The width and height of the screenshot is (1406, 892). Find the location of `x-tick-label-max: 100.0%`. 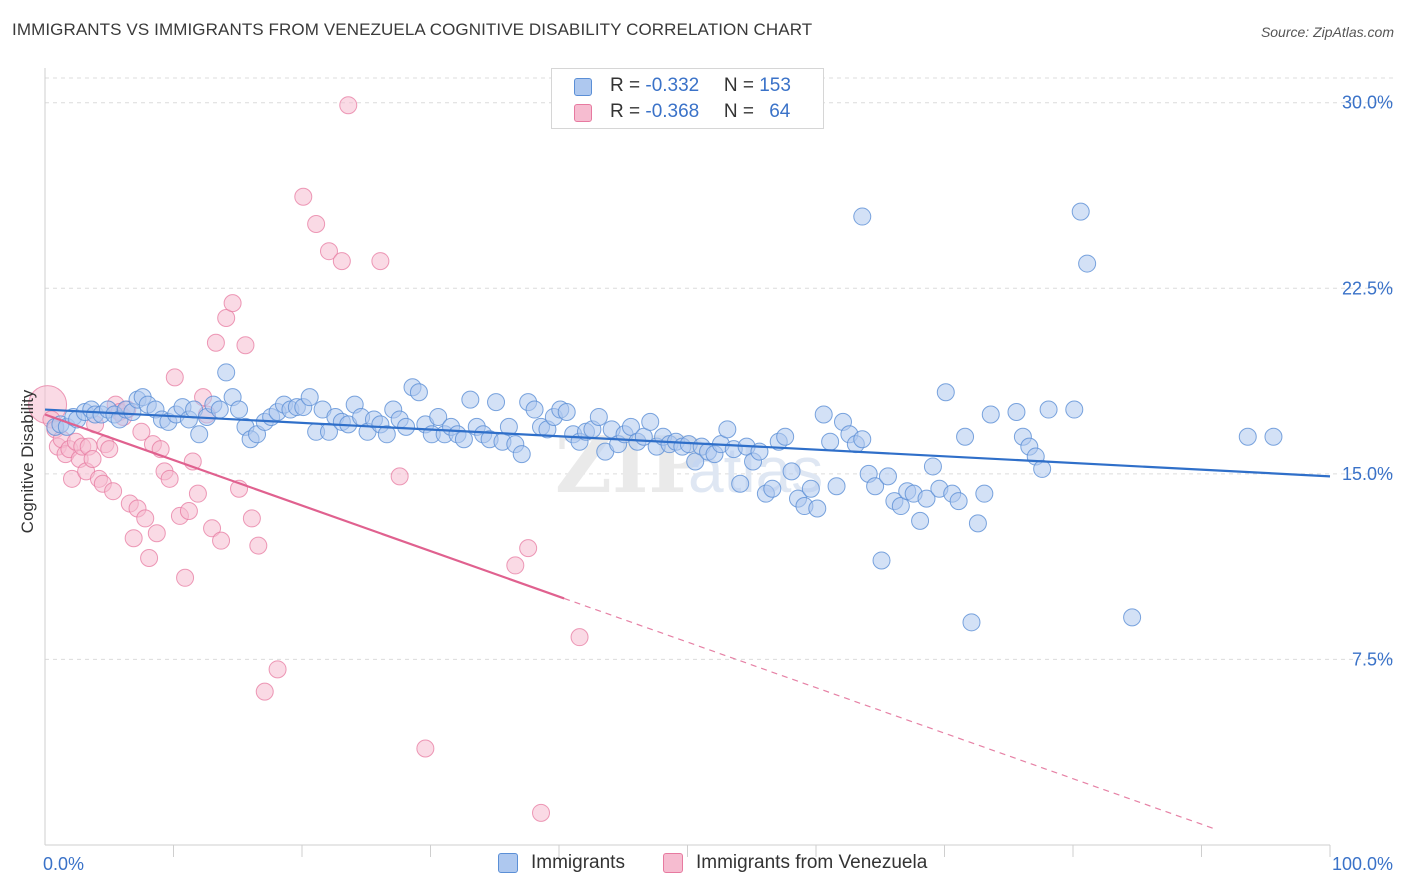

x-tick-label-max: 100.0% is located at coordinates (1362, 864).